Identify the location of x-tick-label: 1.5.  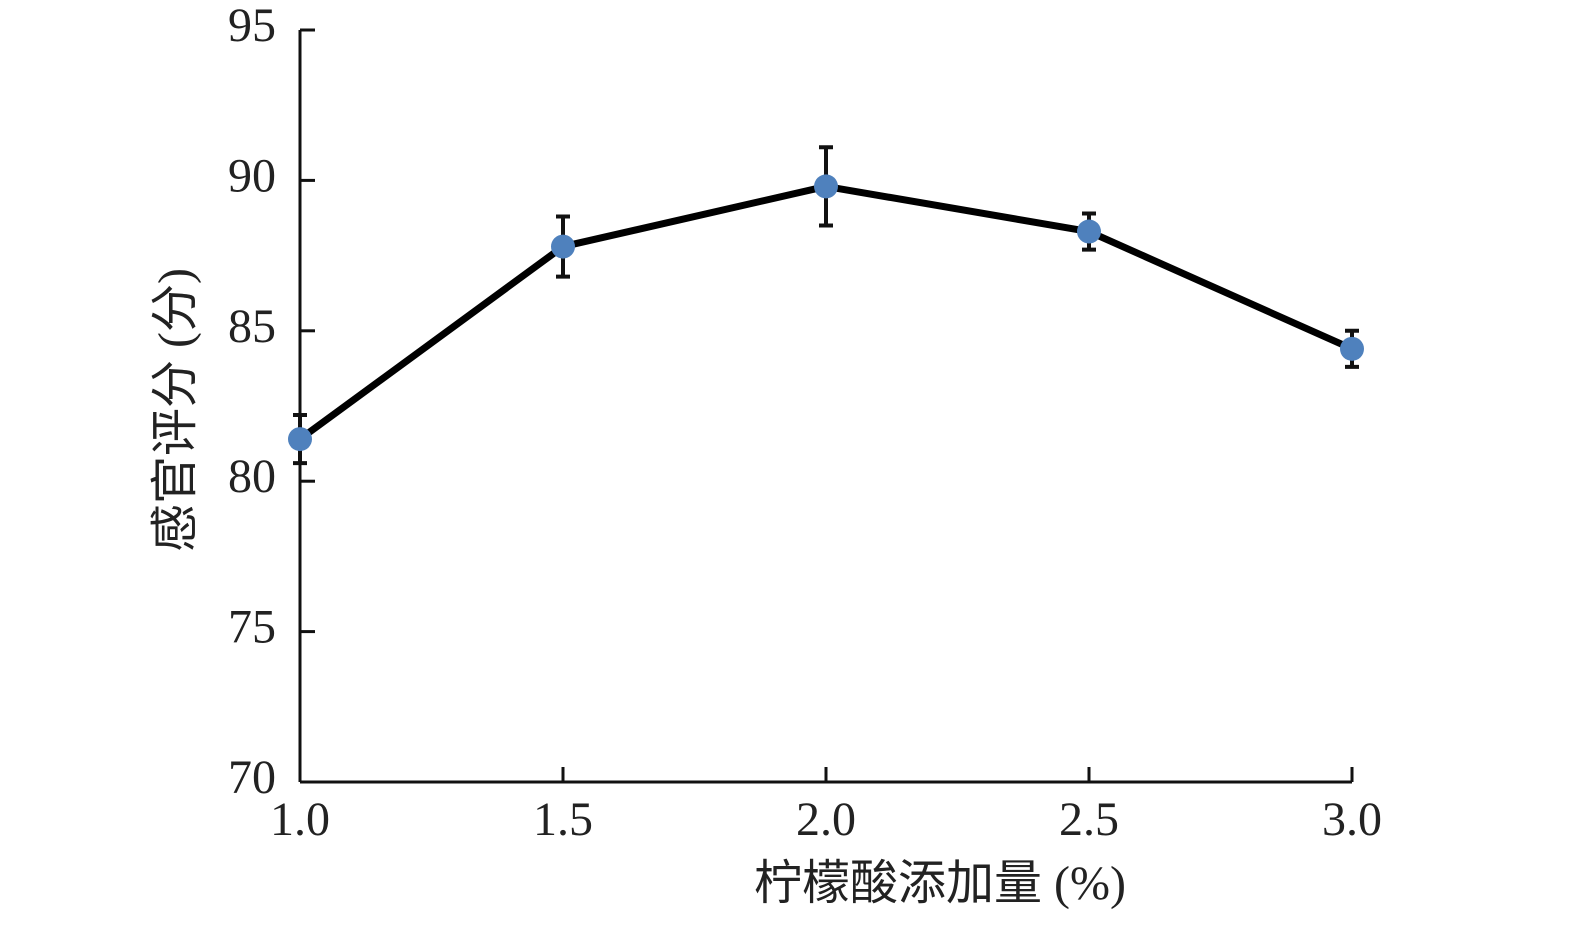
(563, 819).